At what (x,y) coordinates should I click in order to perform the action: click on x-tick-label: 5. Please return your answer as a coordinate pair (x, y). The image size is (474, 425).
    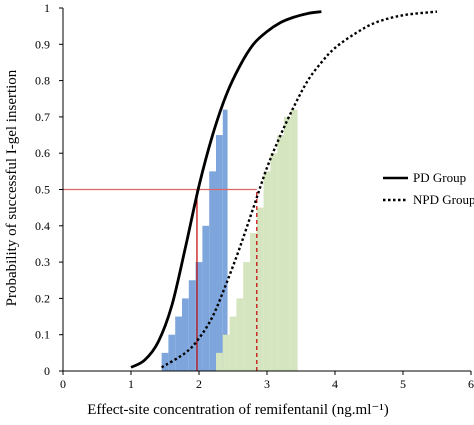
    Looking at the image, I should click on (403, 384).